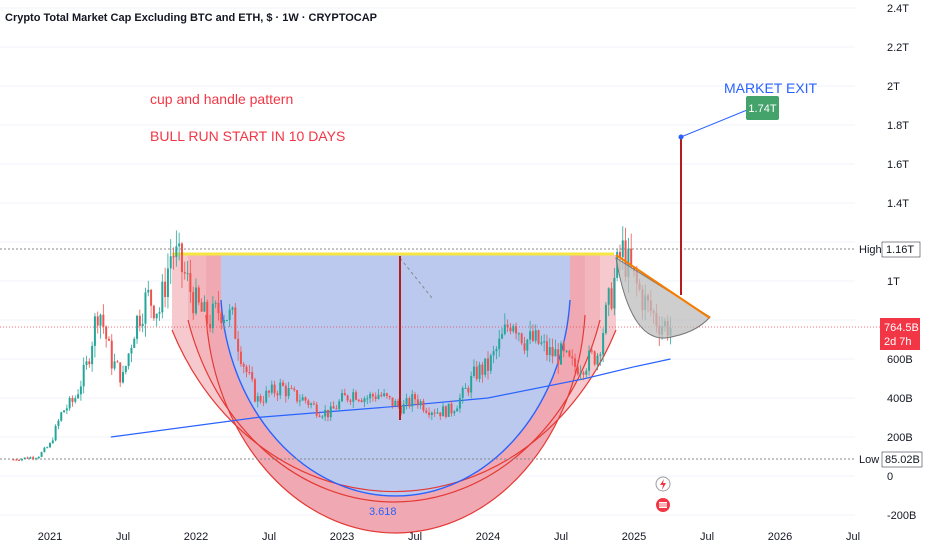 This screenshot has height=550, width=932. Describe the element at coordinates (898, 126) in the screenshot. I see `y-tick-label: 1.8T` at that location.